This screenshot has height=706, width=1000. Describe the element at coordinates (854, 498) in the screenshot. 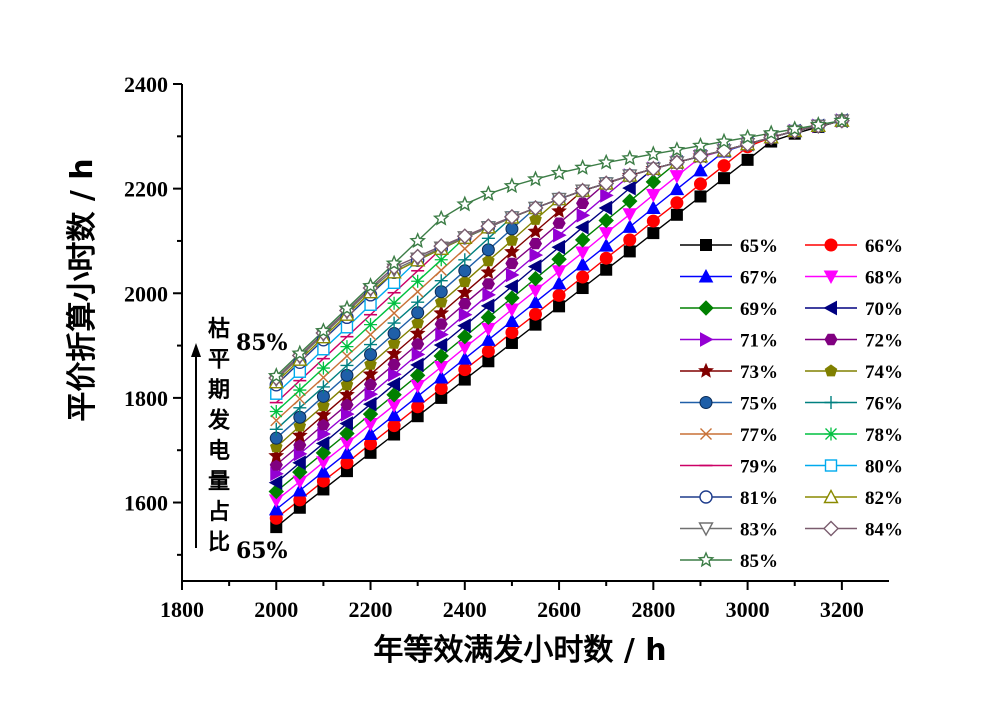

I see `legend-entry: 82%` at that location.